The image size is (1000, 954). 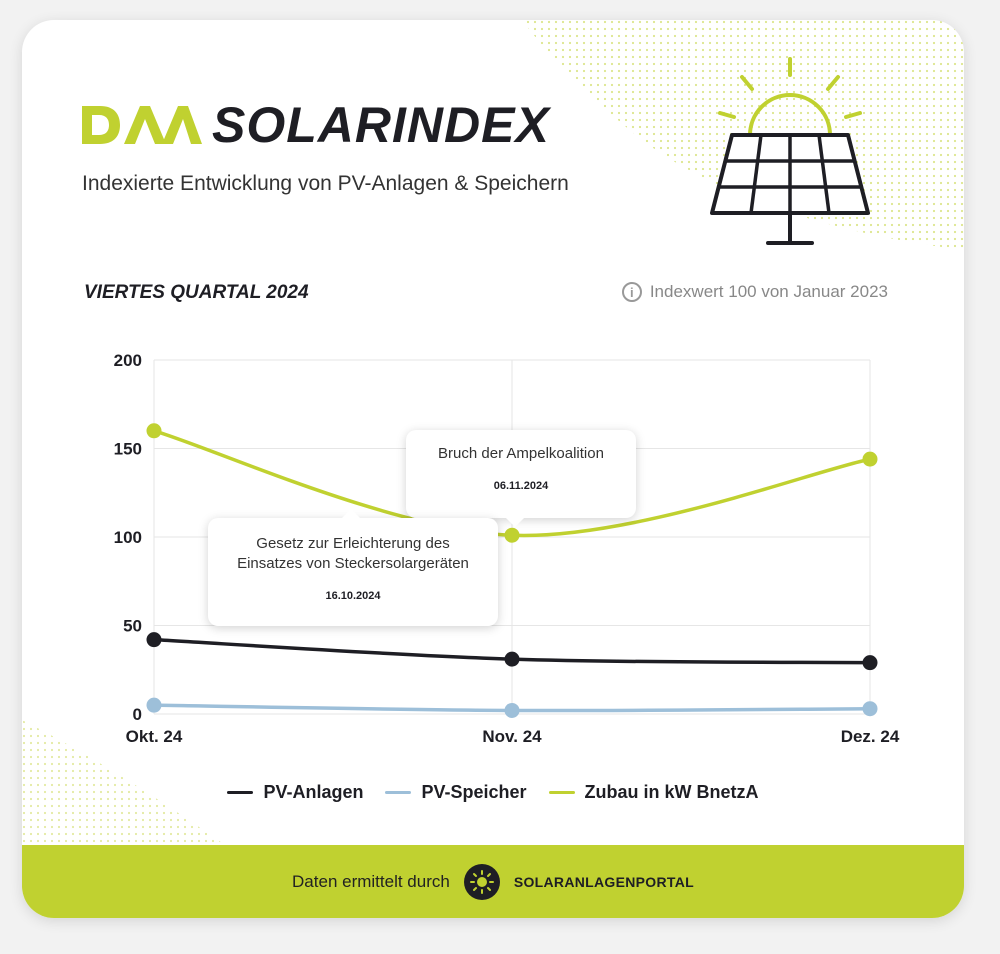 What do you see at coordinates (474, 792) in the screenshot?
I see `legend-label: PV-Speicher` at bounding box center [474, 792].